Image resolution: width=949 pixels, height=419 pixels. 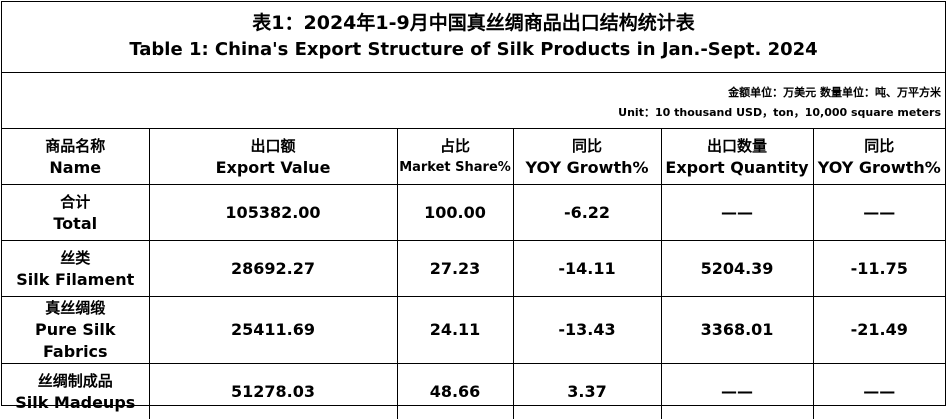 What do you see at coordinates (587, 269) in the screenshot?
I see `data-cell: -14.11` at bounding box center [587, 269].